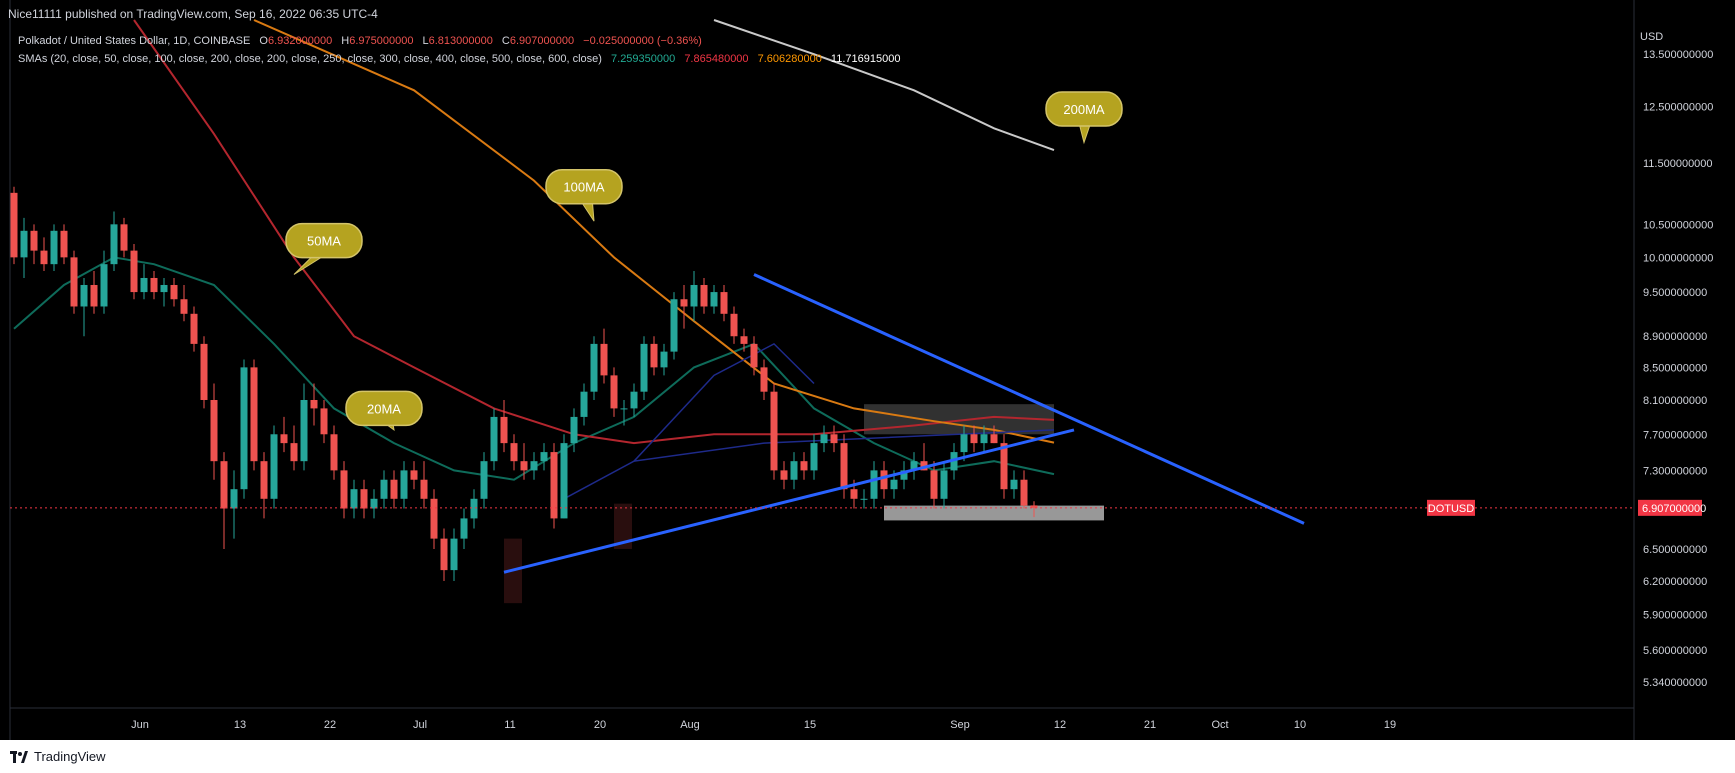 This screenshot has height=773, width=1735. I want to click on y-tick-label: 8.900000000, so click(1675, 337).